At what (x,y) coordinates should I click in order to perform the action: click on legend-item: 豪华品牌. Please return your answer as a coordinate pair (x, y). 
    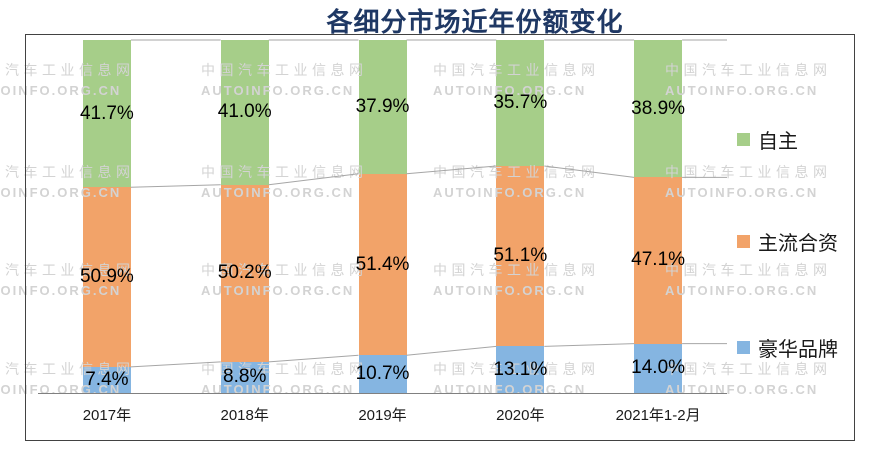
    Looking at the image, I should click on (787, 347).